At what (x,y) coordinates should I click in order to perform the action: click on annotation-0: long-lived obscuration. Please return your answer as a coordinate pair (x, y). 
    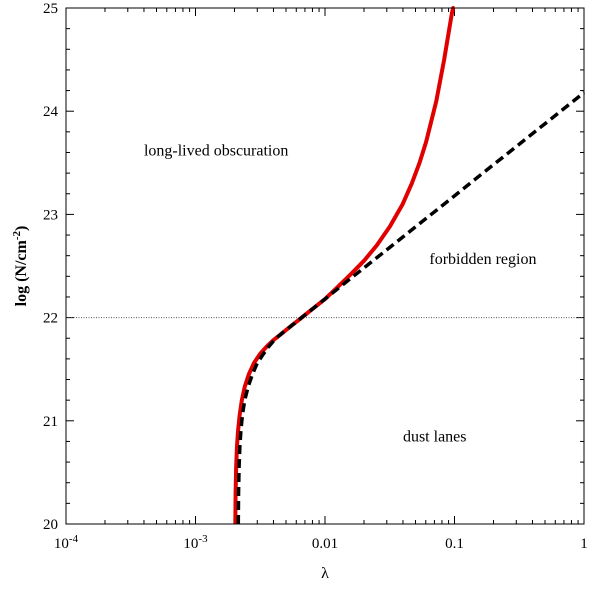
    Looking at the image, I should click on (216, 150).